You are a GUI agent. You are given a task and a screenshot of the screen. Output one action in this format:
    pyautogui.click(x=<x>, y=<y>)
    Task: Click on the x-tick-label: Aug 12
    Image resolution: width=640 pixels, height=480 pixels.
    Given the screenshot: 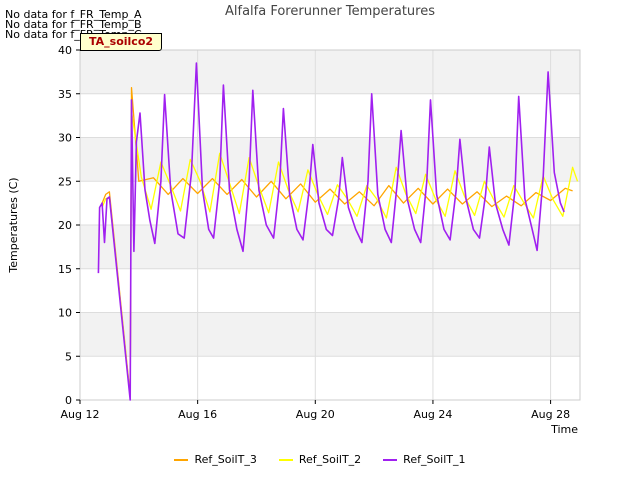 What is the action you would take?
    pyautogui.click(x=80, y=414)
    